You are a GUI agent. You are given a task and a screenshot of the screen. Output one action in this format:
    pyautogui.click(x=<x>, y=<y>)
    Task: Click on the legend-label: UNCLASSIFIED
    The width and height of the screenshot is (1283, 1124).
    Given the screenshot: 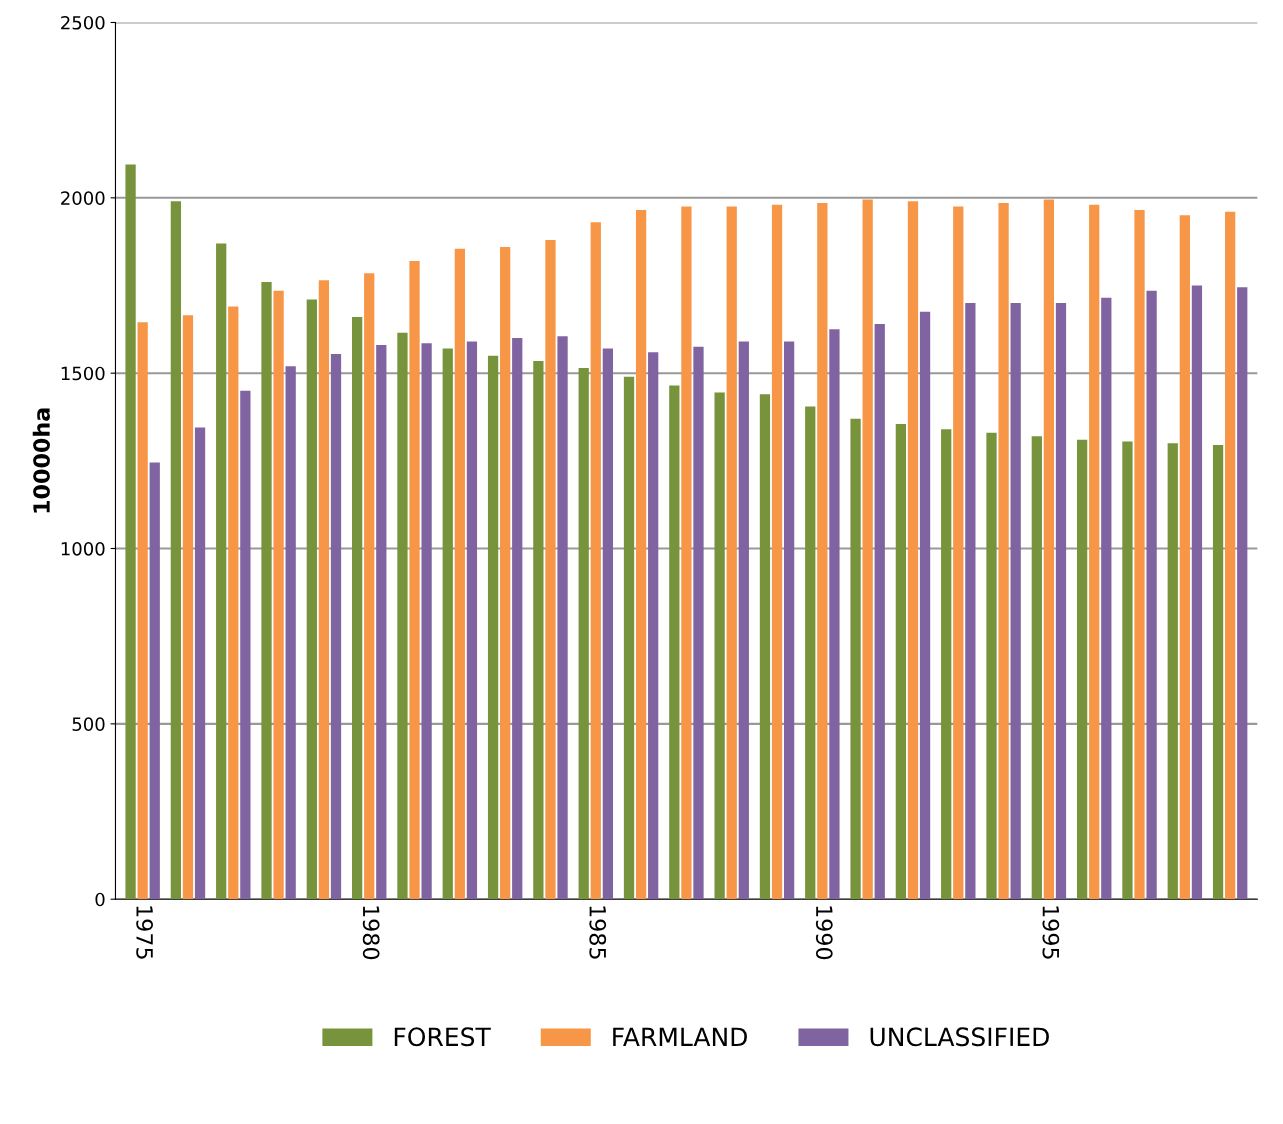 What is the action you would take?
    pyautogui.click(x=959, y=1037)
    